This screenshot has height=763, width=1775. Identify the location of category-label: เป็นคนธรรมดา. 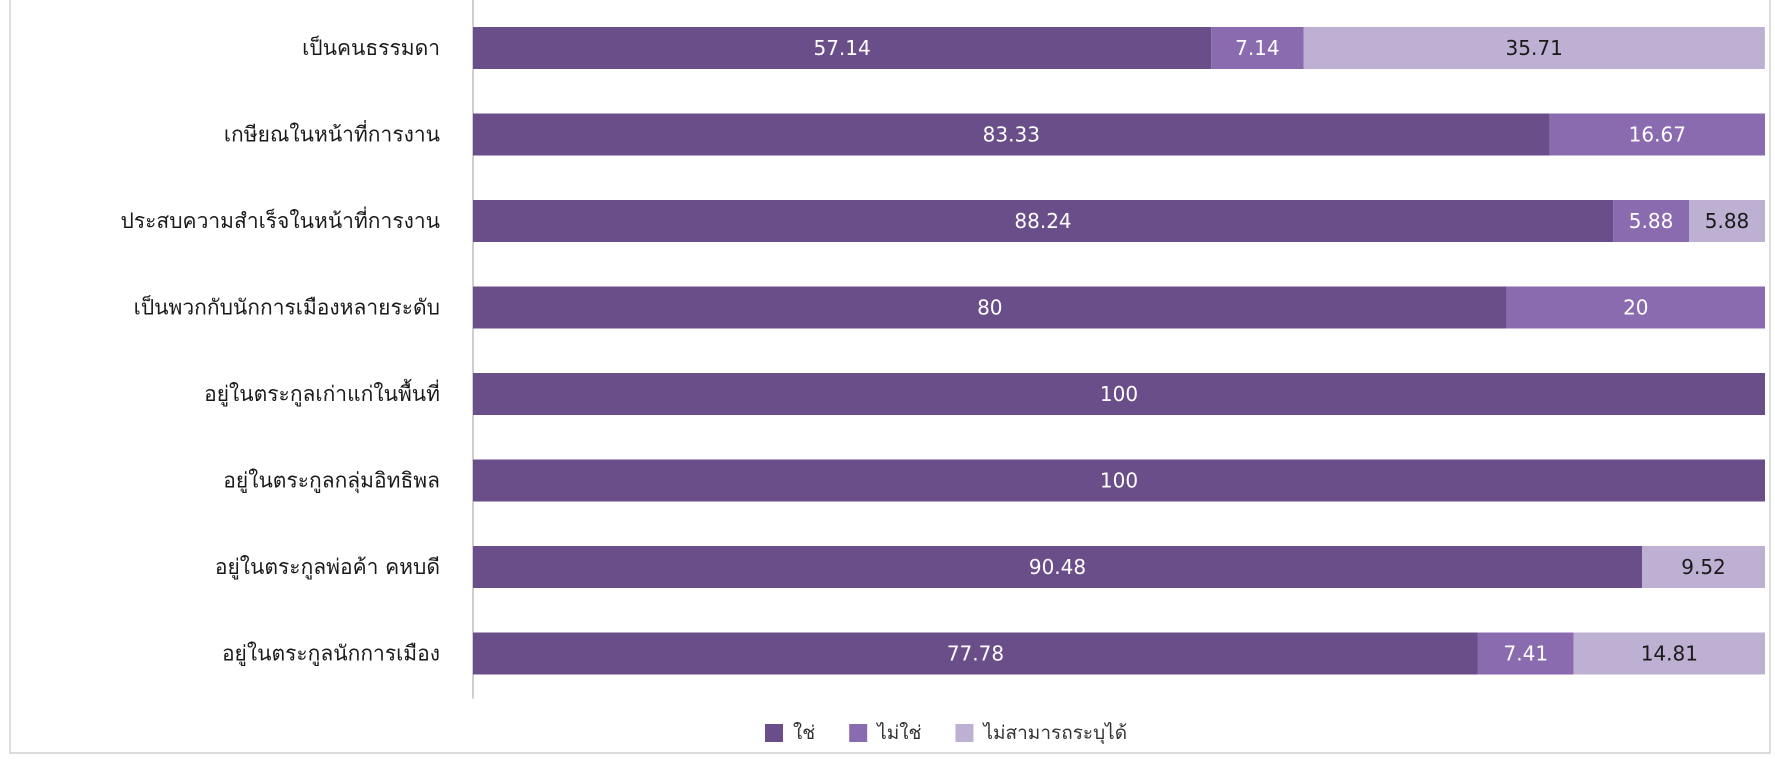
(371, 47).